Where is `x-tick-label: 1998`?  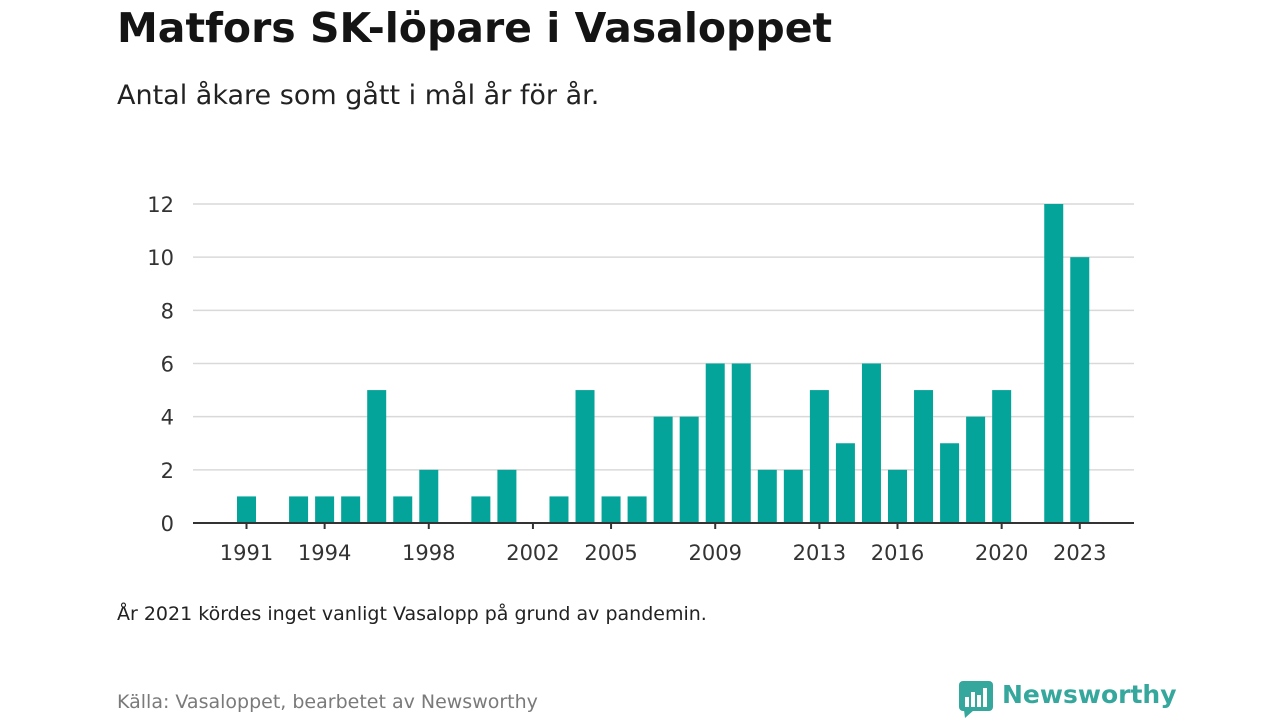
x-tick-label: 1998 is located at coordinates (428, 553).